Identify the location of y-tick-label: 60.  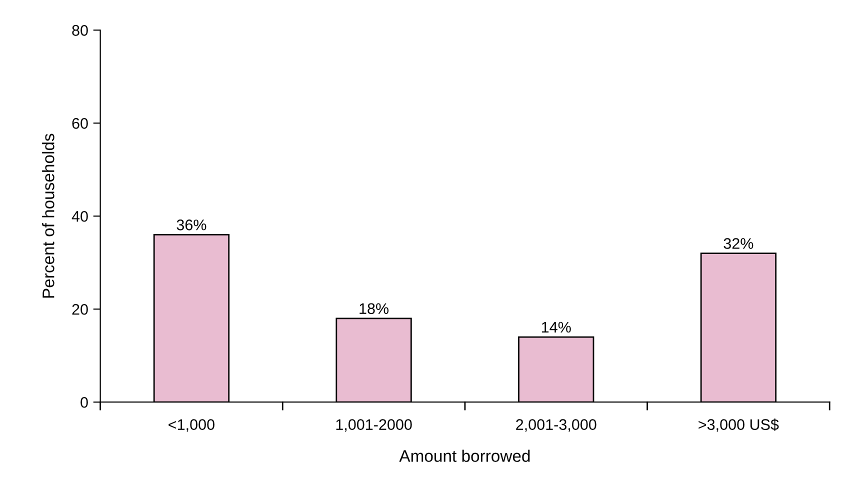
(80, 123).